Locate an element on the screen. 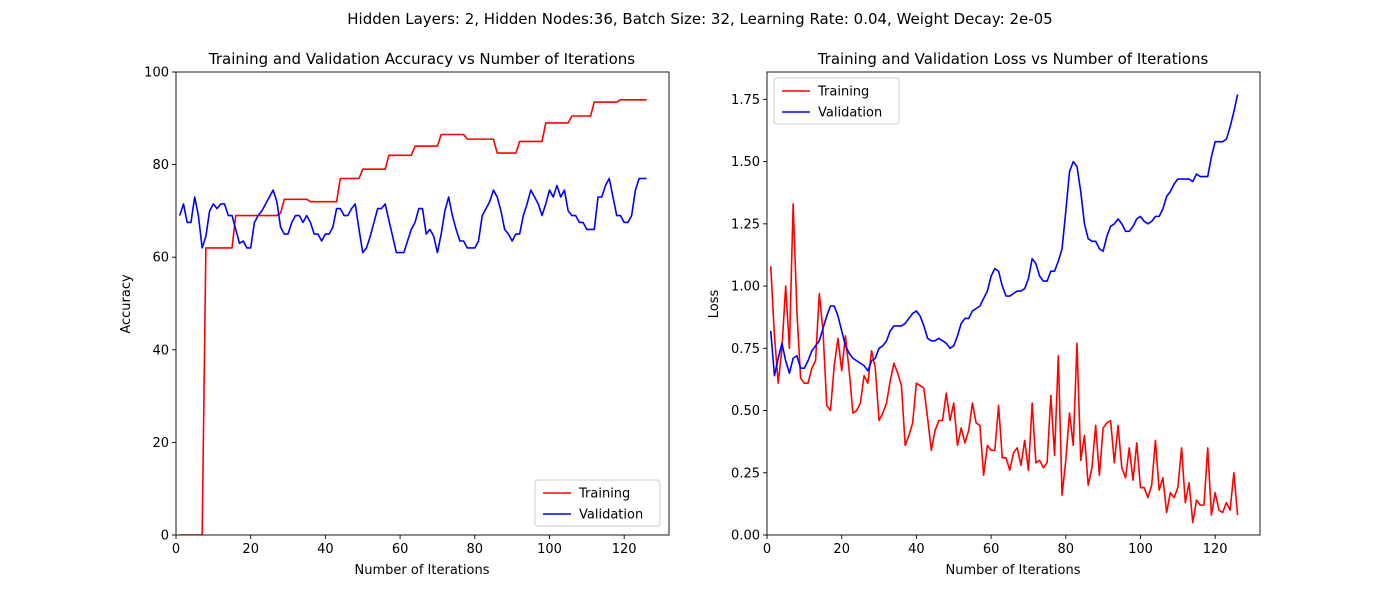 Image resolution: width=1400 pixels, height=600 pixels. loss-ytick-label: 1.25 is located at coordinates (745, 224).